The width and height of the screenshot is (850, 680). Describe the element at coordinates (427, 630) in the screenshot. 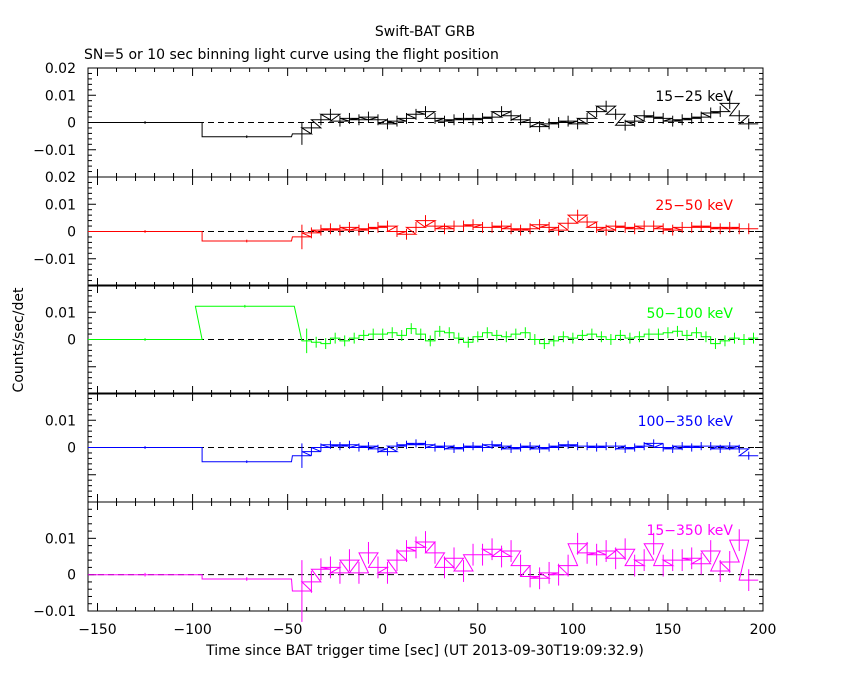

I see `x-axis: −150 −100 −50 0 50 100 150 200` at that location.